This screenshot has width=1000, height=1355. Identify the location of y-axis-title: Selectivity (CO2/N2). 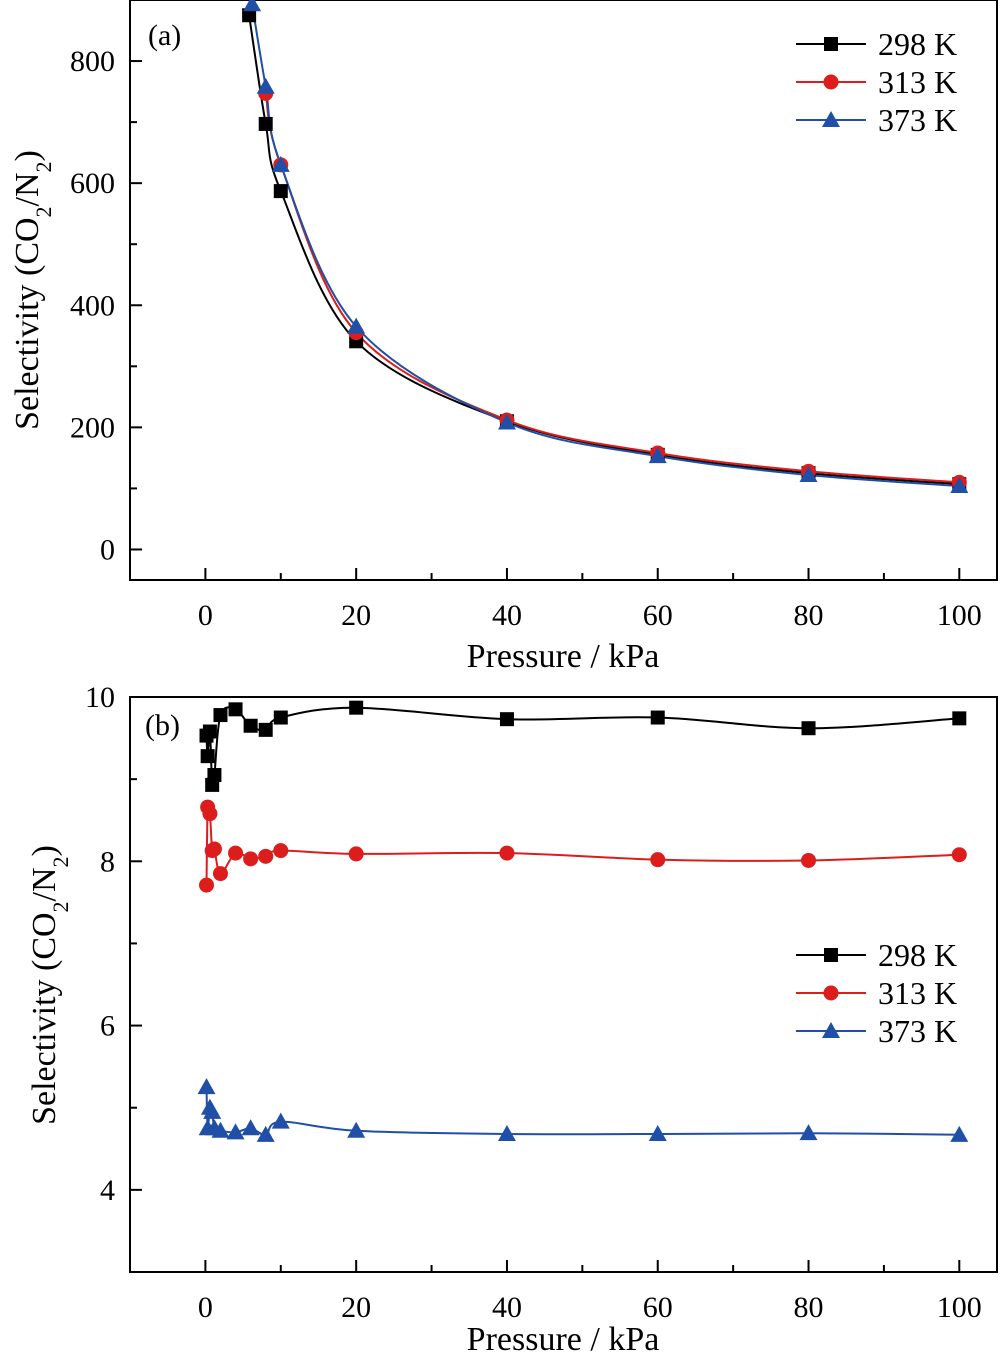
(32, 290).